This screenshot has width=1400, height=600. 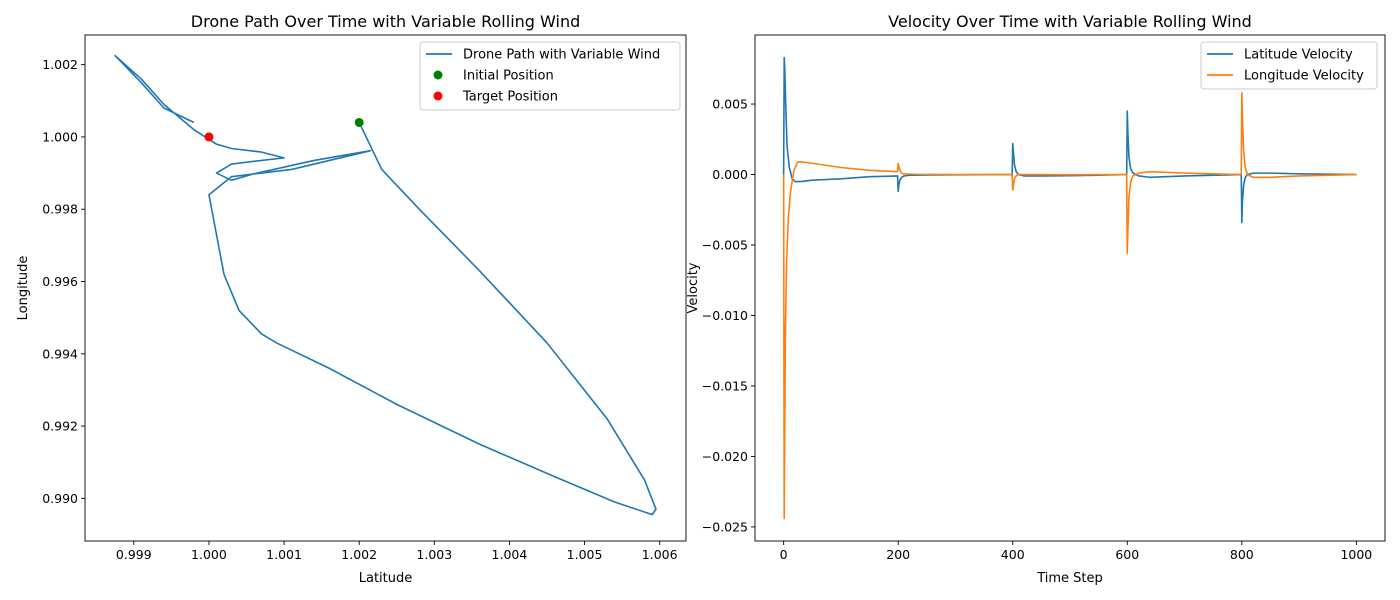 I want to click on x-tick-label: 200, so click(x=898, y=554).